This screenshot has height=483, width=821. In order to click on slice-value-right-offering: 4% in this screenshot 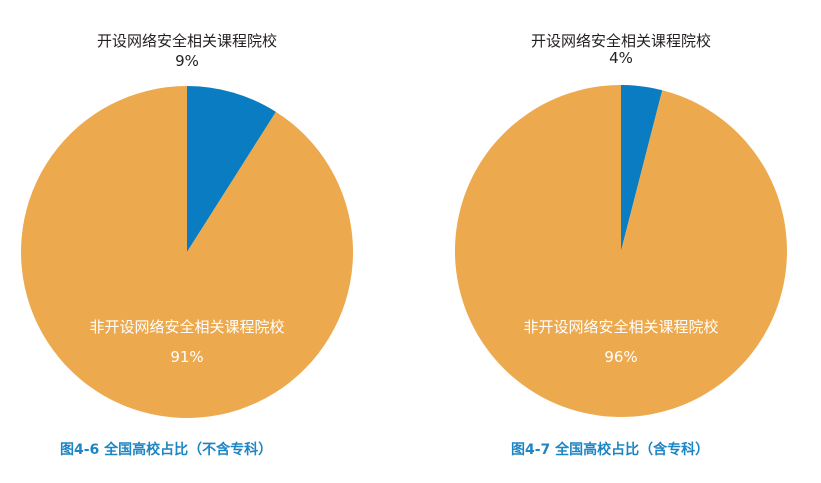, I will do `click(621, 58)`.